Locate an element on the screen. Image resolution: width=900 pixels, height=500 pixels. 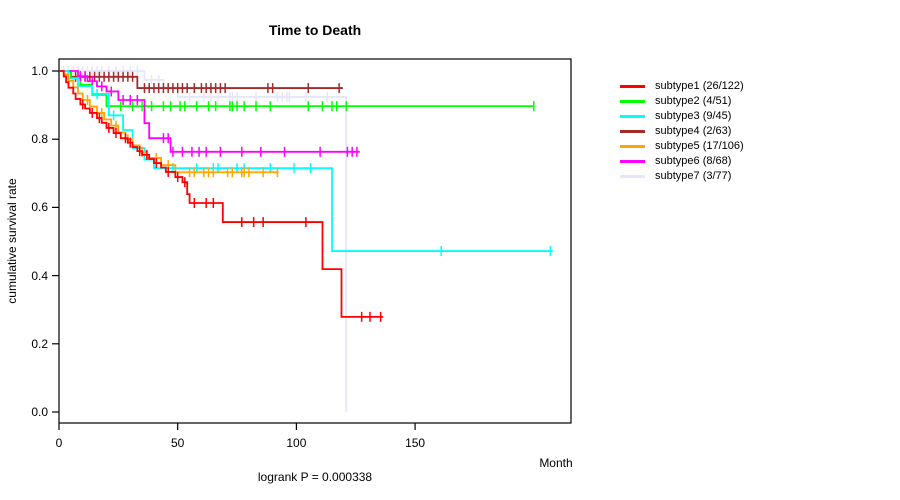
legend-label: subtype4 (2/63) is located at coordinates (693, 131).